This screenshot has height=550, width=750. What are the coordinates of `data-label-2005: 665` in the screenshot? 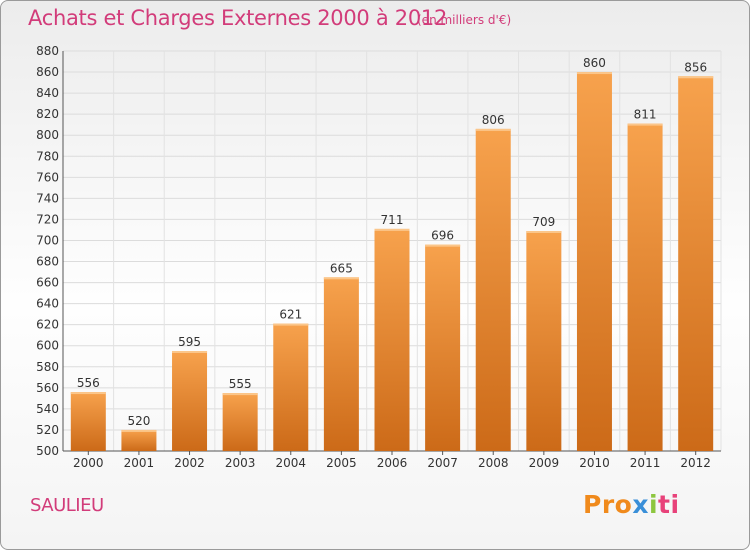 It's located at (341, 268).